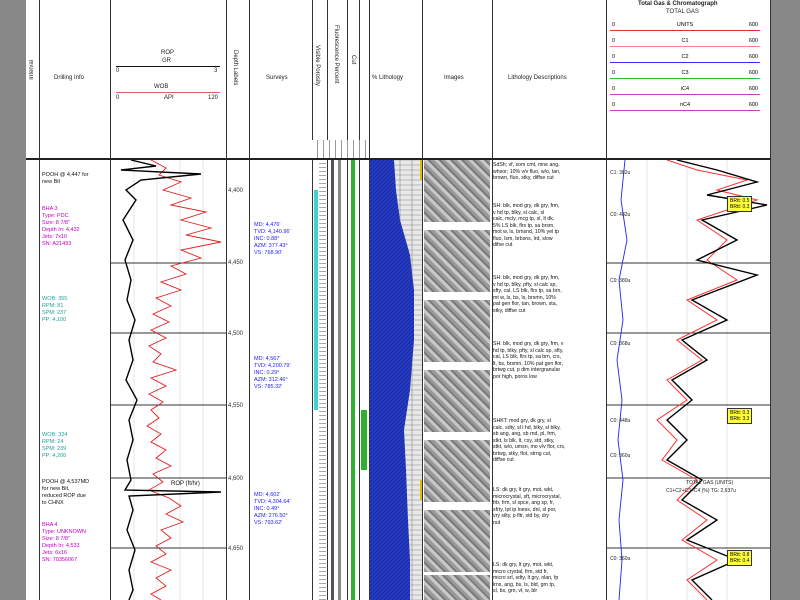 This screenshot has height=600, width=800. I want to click on depth-label: 4,550, so click(236, 406).